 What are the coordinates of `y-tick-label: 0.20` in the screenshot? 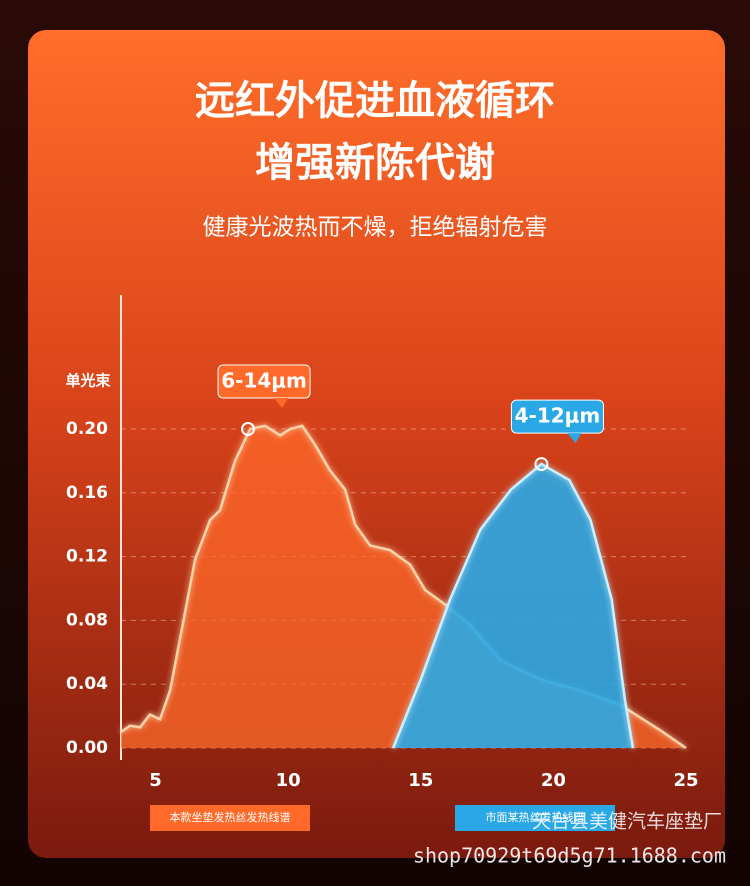 It's located at (87, 429).